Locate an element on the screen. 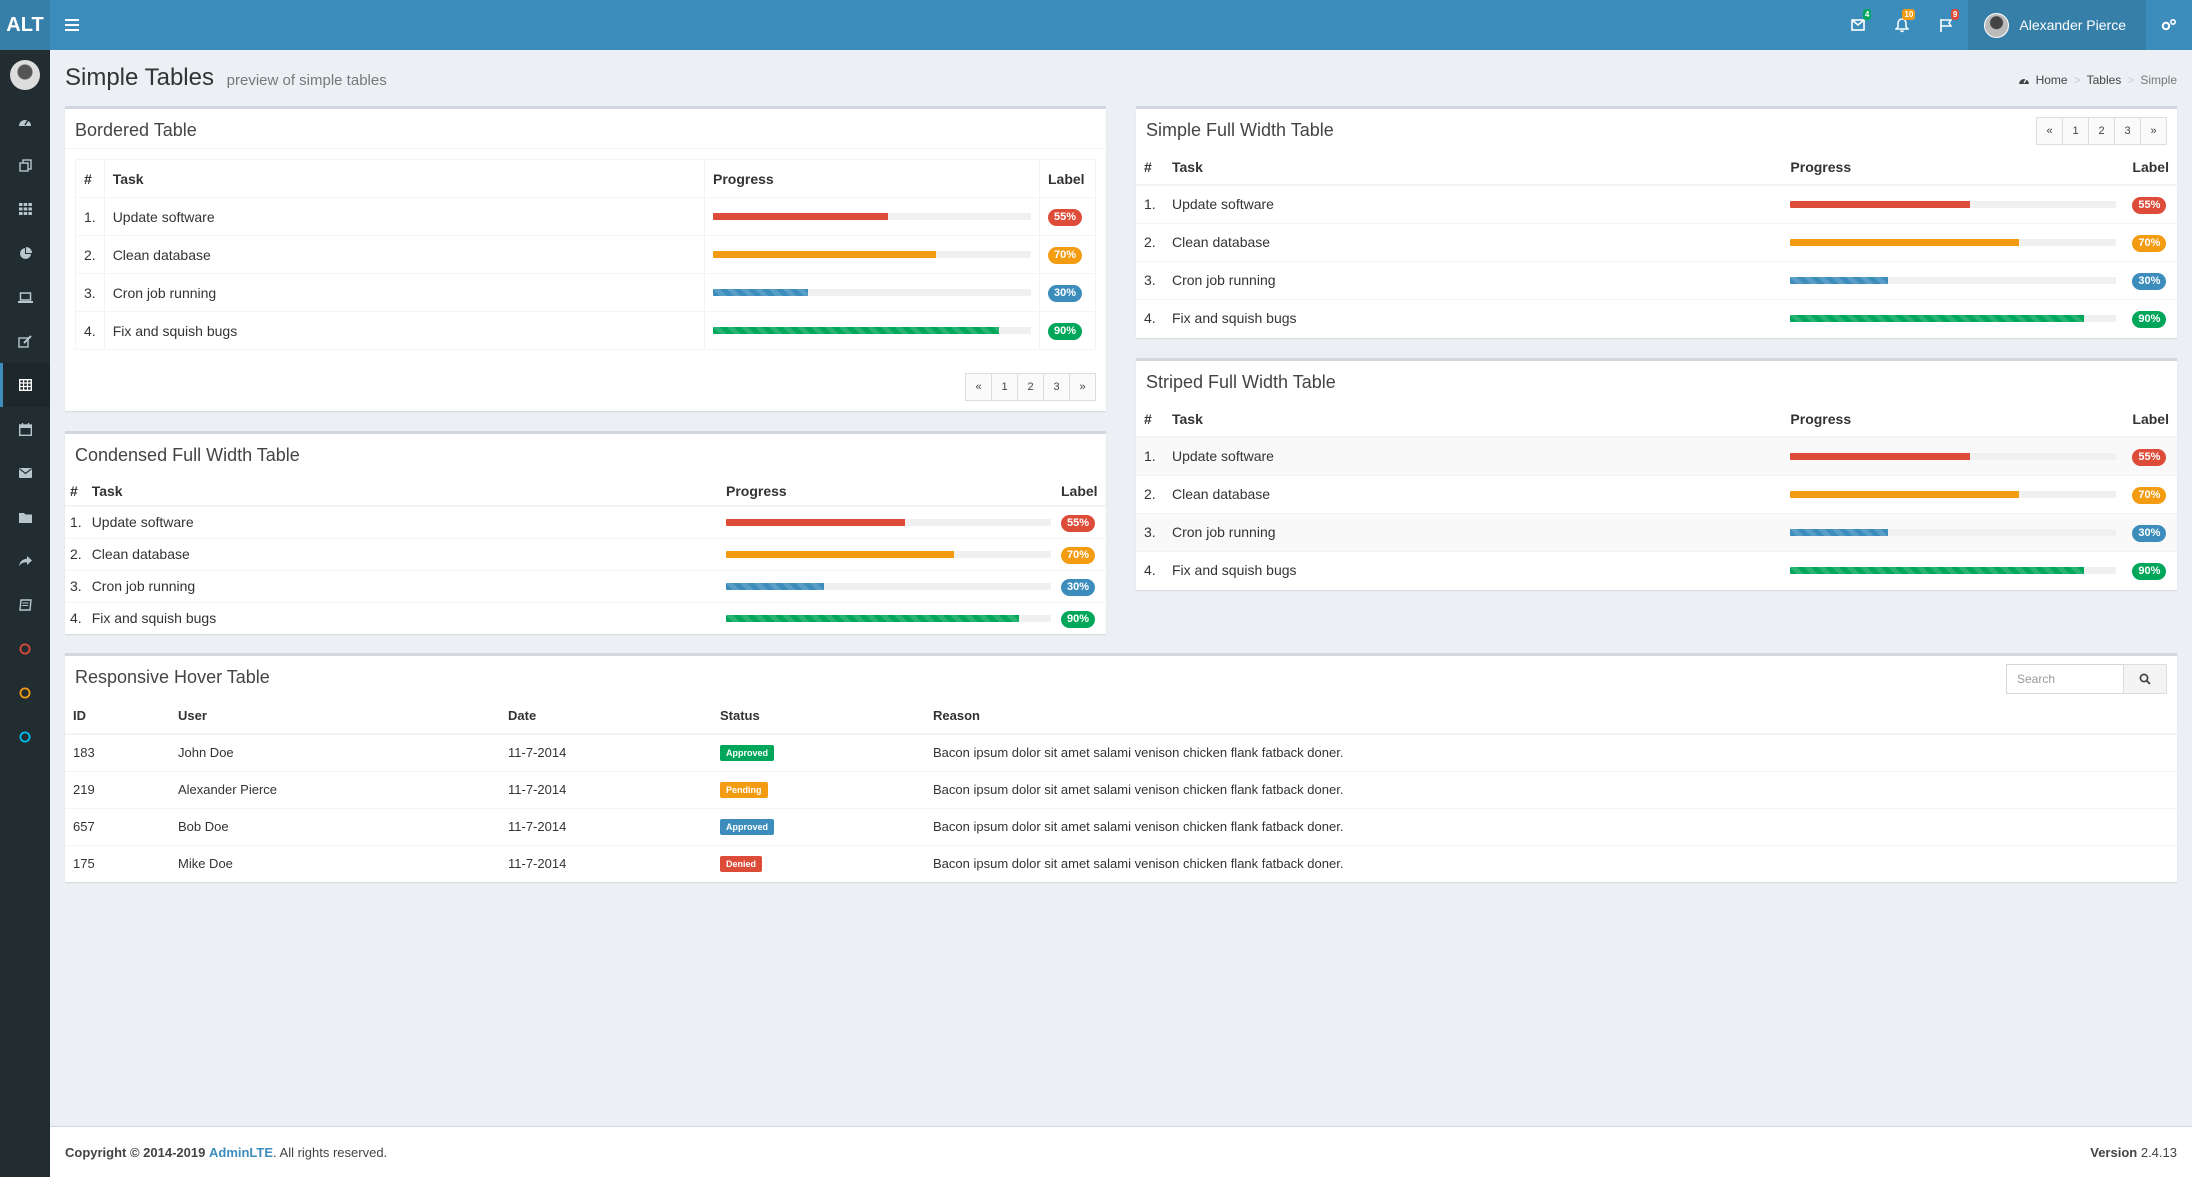 The height and width of the screenshot is (1177, 2192). sidebar-item-table is located at coordinates (25, 385).